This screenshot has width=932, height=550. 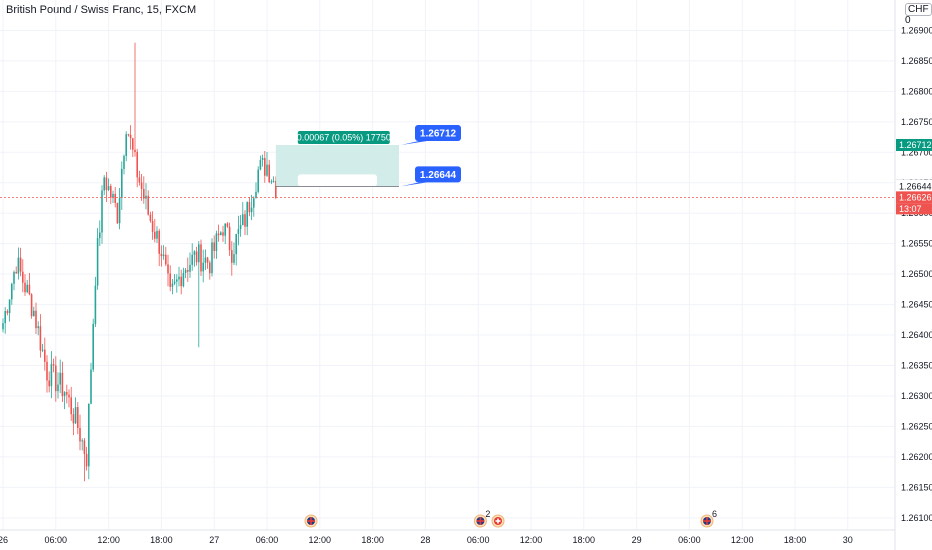 I want to click on y-tick-label: 1.26350, so click(x=916, y=366).